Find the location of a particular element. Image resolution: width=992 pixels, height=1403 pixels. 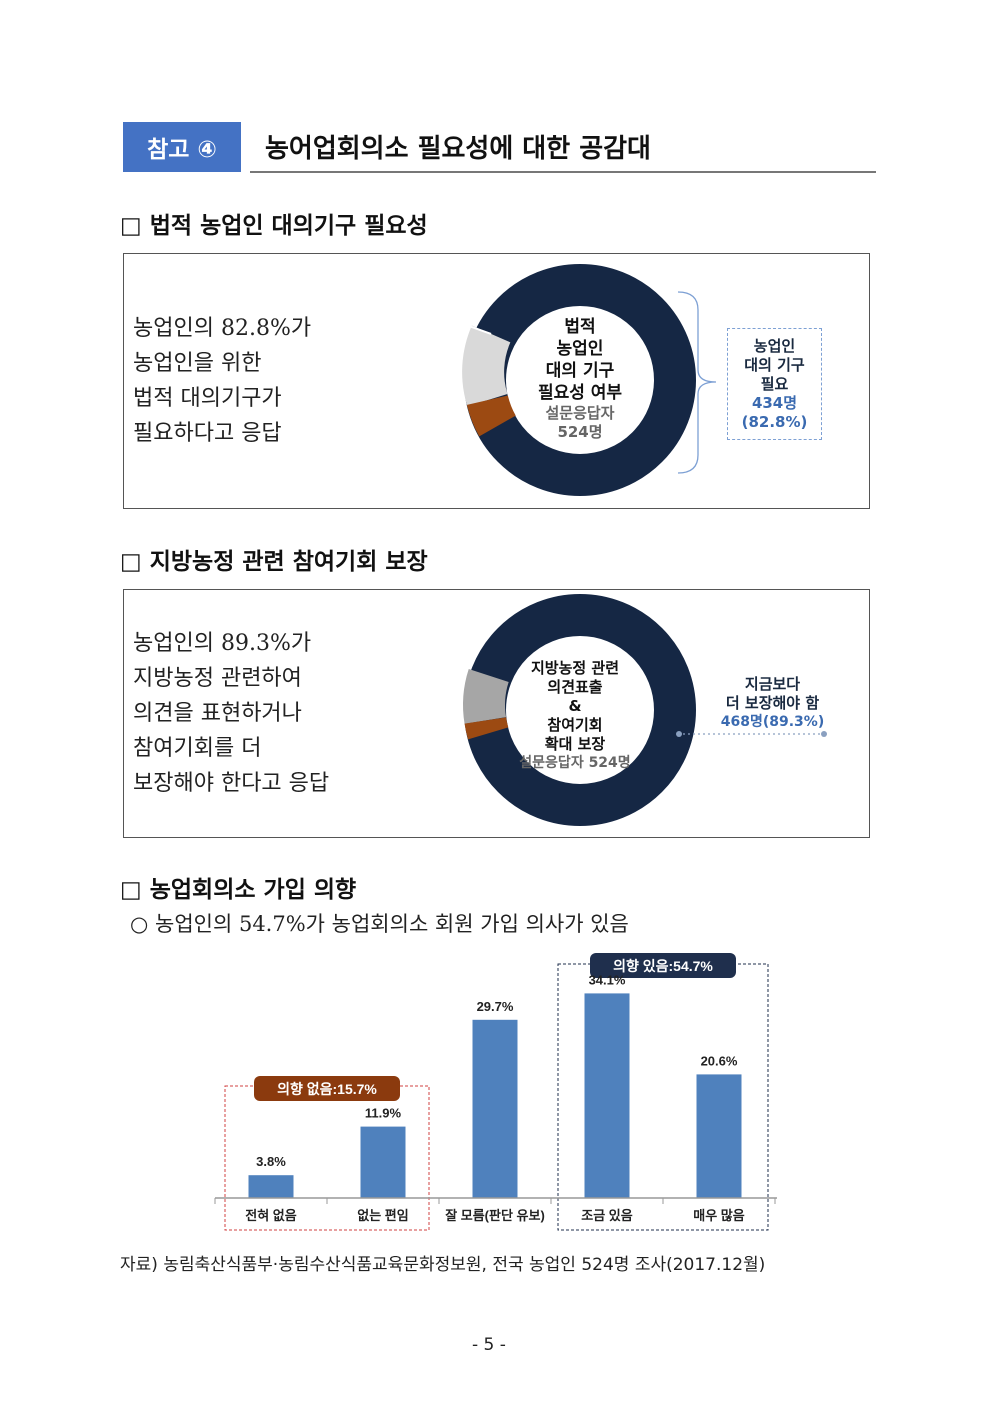

section1-line: 법적 대의기구가 is located at coordinates (207, 398).